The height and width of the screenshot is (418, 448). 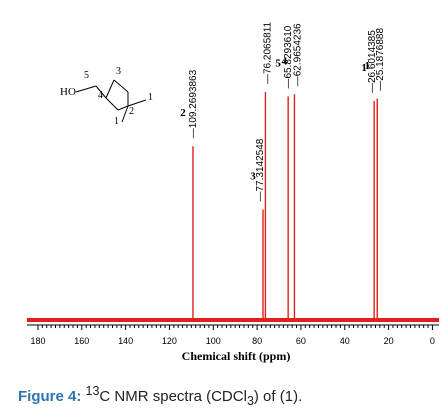 What do you see at coordinates (233, 320) in the screenshot?
I see `baseline` at bounding box center [233, 320].